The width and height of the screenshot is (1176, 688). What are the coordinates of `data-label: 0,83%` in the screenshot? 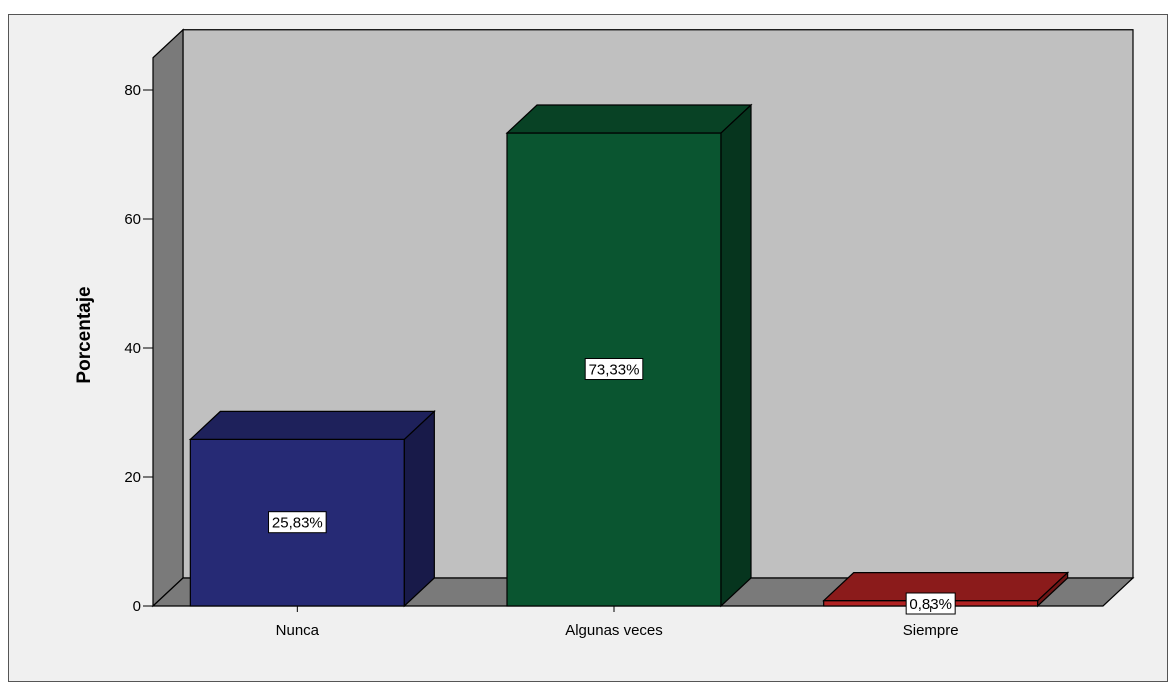 It's located at (930, 603).